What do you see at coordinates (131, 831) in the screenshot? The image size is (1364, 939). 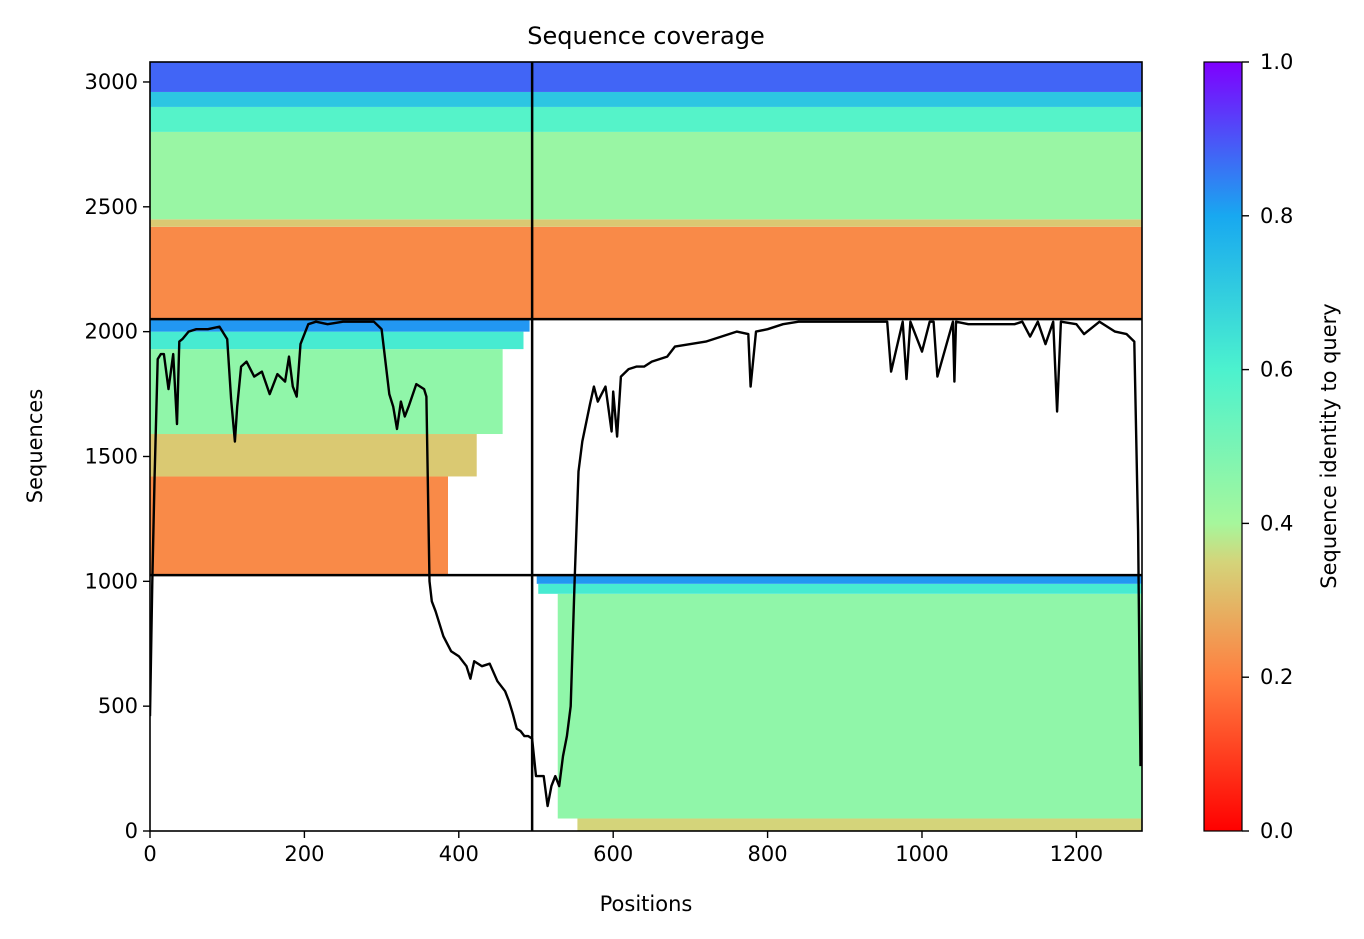 I see `y-tick-label-0: 0` at bounding box center [131, 831].